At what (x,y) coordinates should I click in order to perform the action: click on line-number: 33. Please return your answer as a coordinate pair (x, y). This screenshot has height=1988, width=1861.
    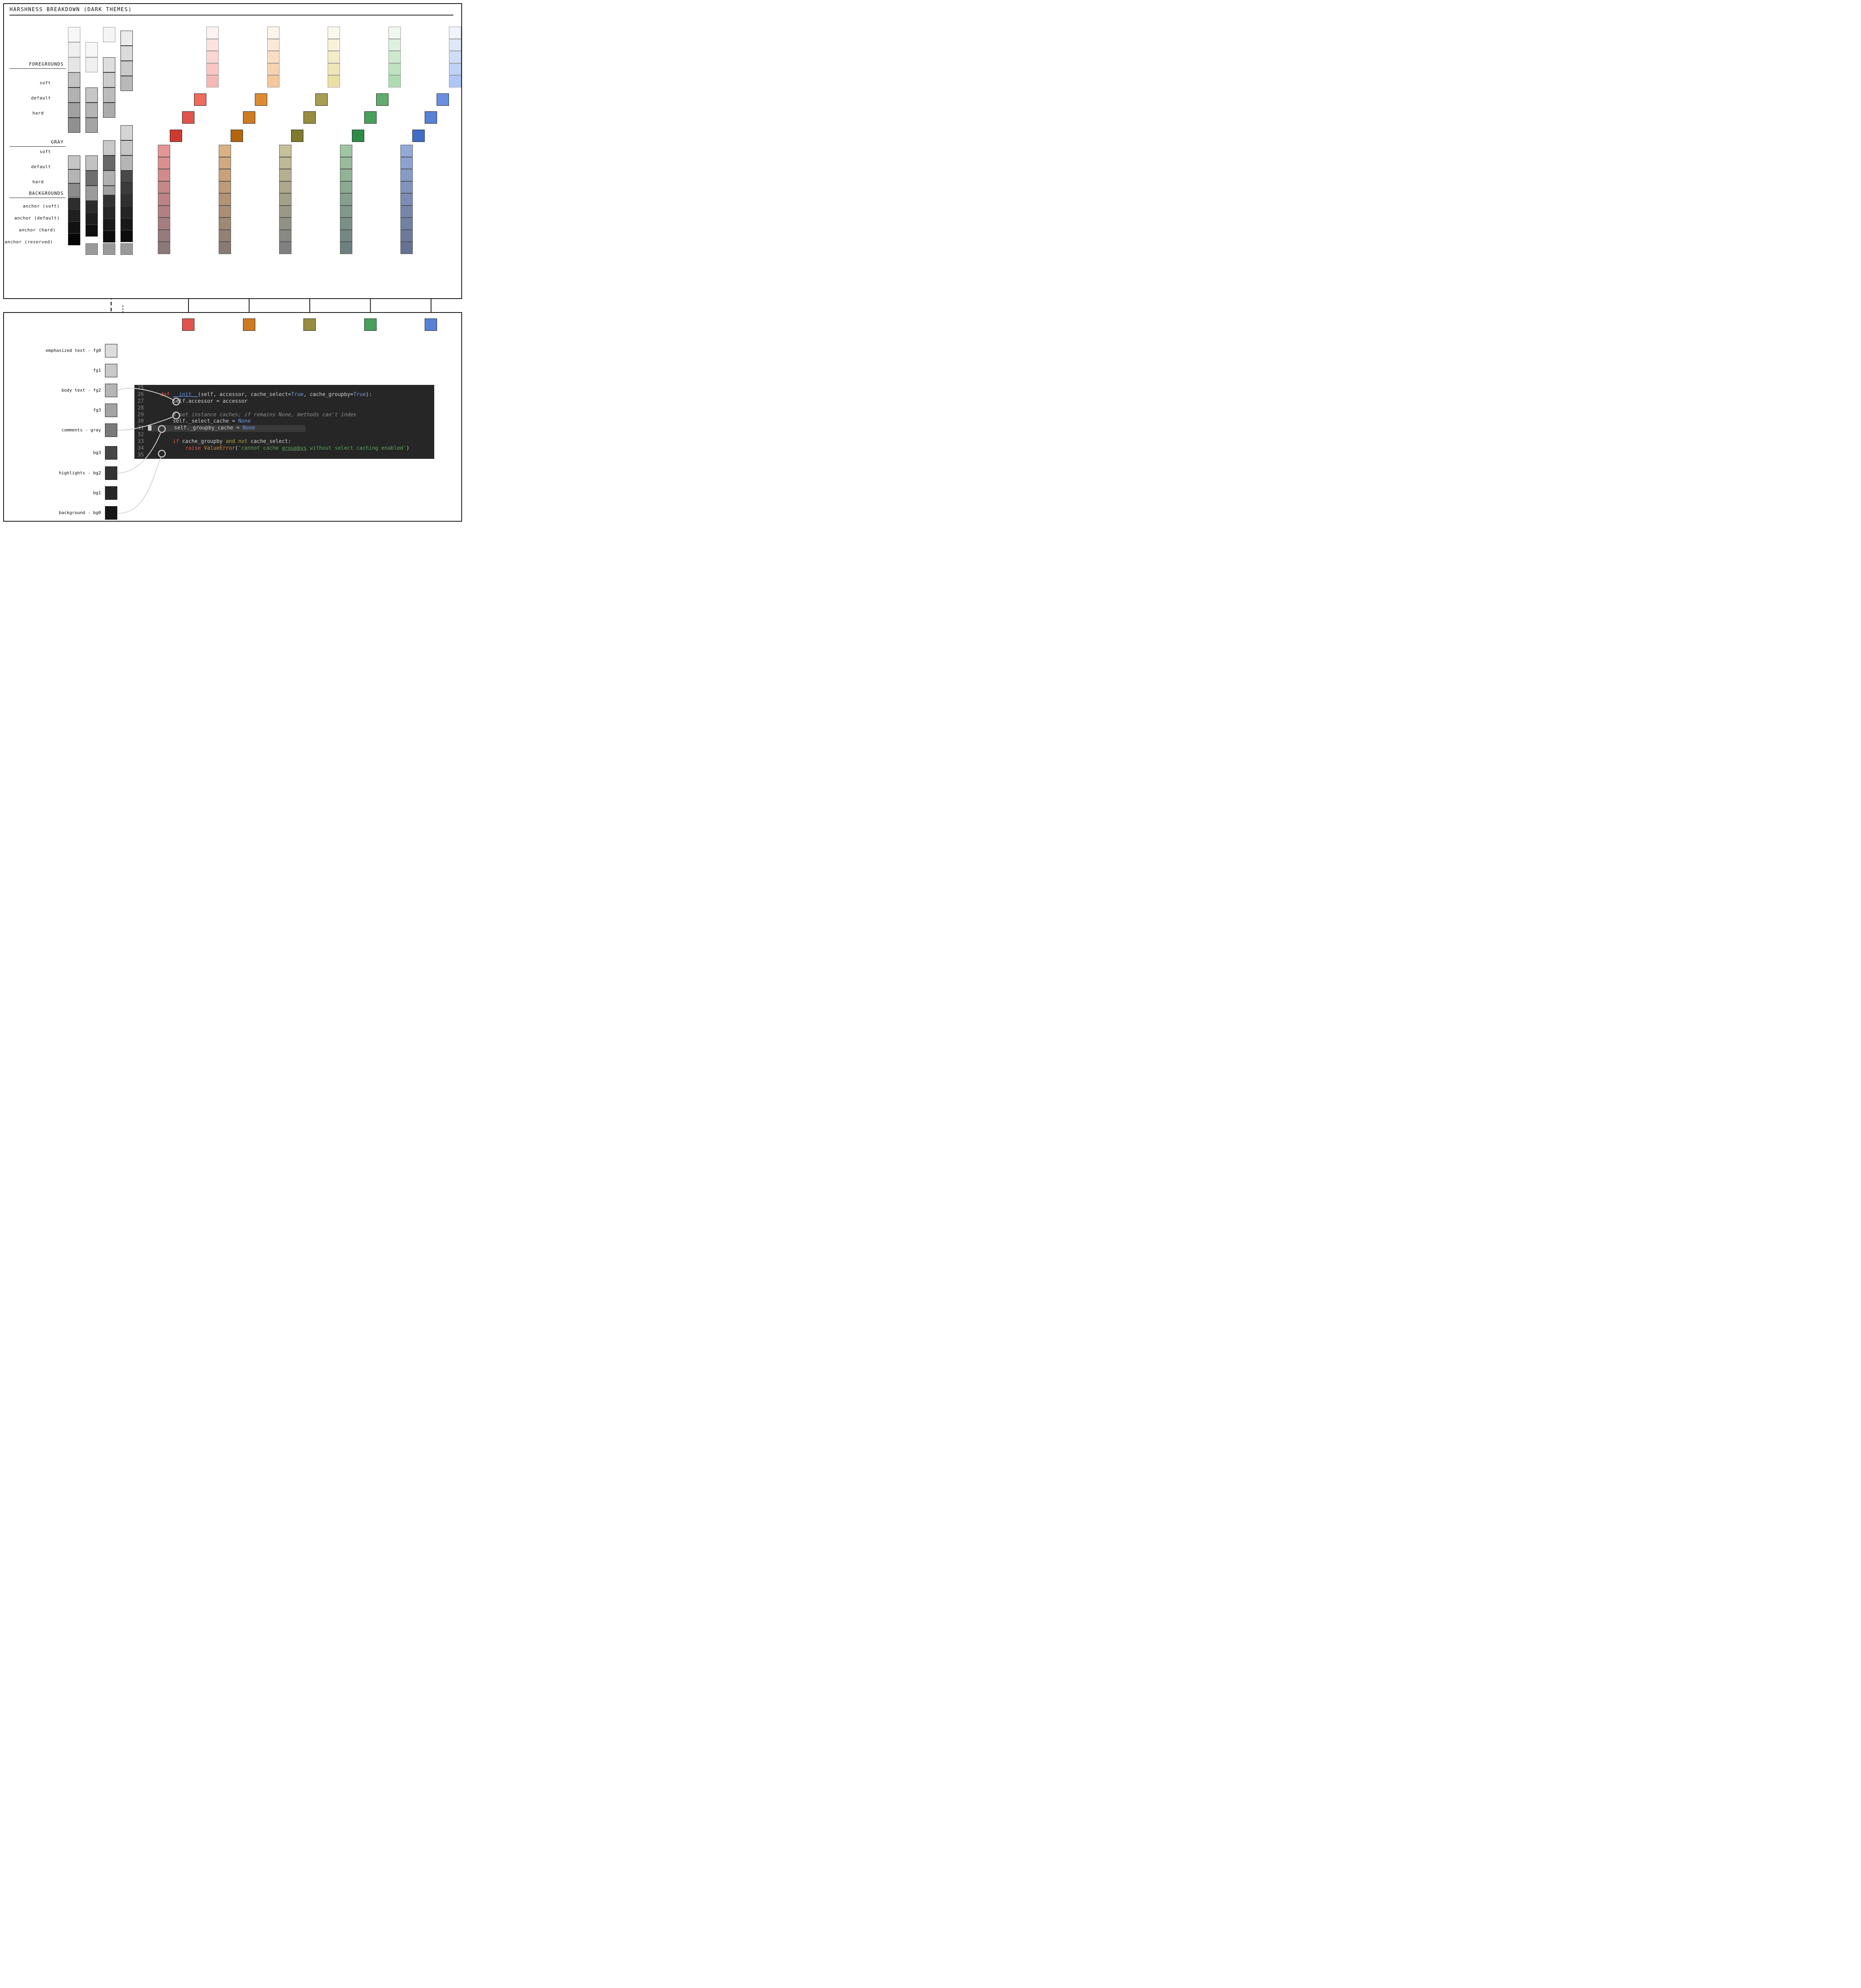
    Looking at the image, I should click on (141, 442).